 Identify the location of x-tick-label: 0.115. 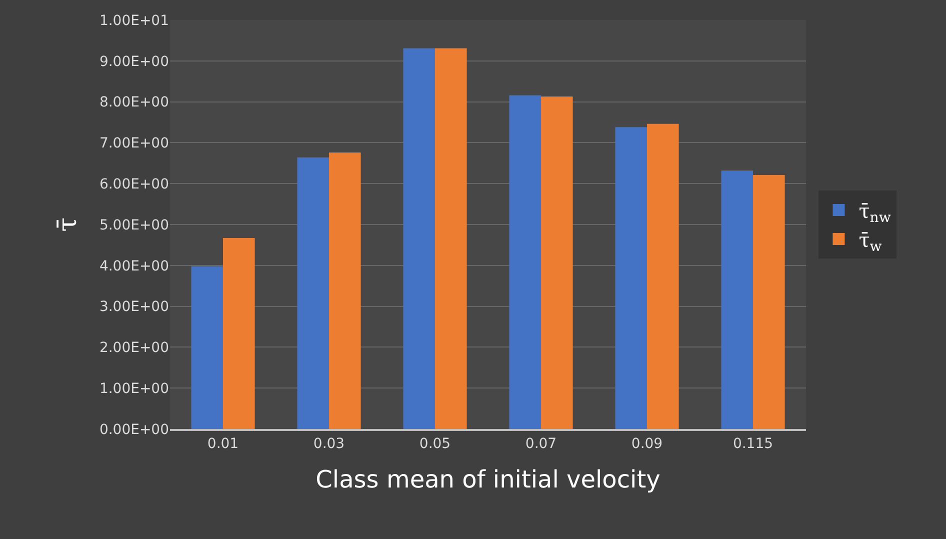
(753, 444).